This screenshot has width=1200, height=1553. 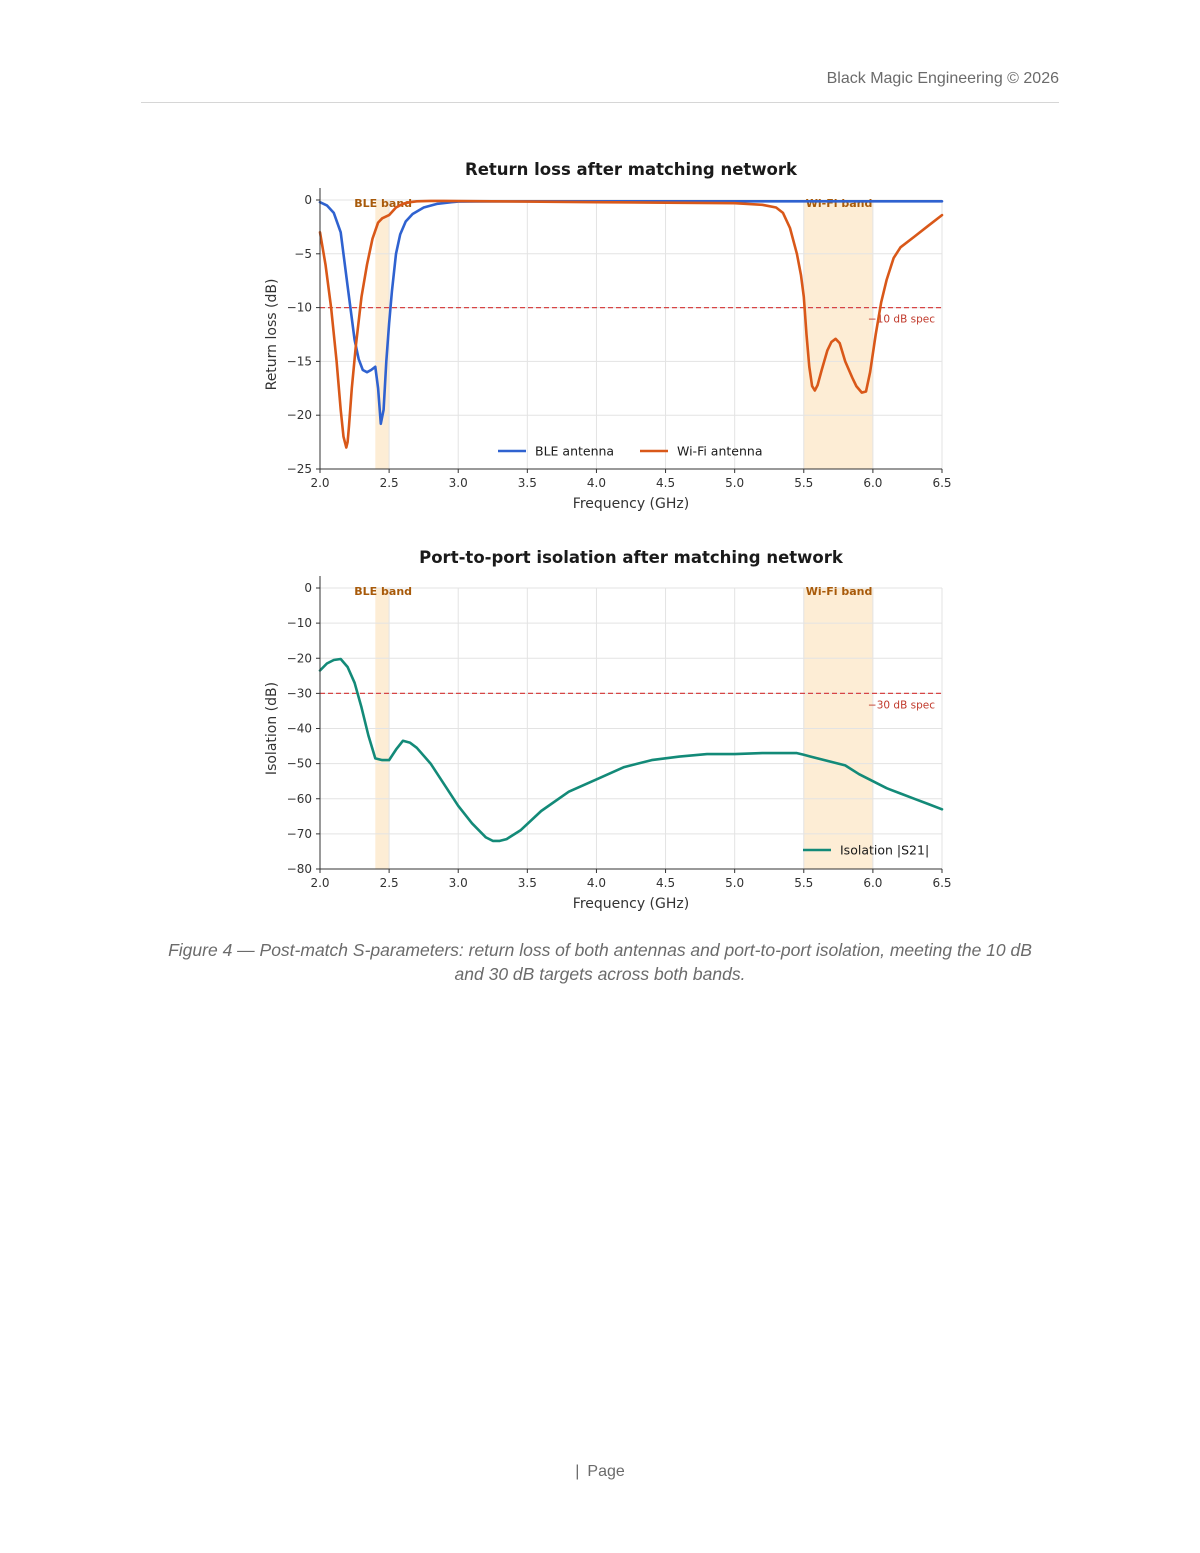 I want to click on footer-page-label: Page, so click(x=606, y=1471).